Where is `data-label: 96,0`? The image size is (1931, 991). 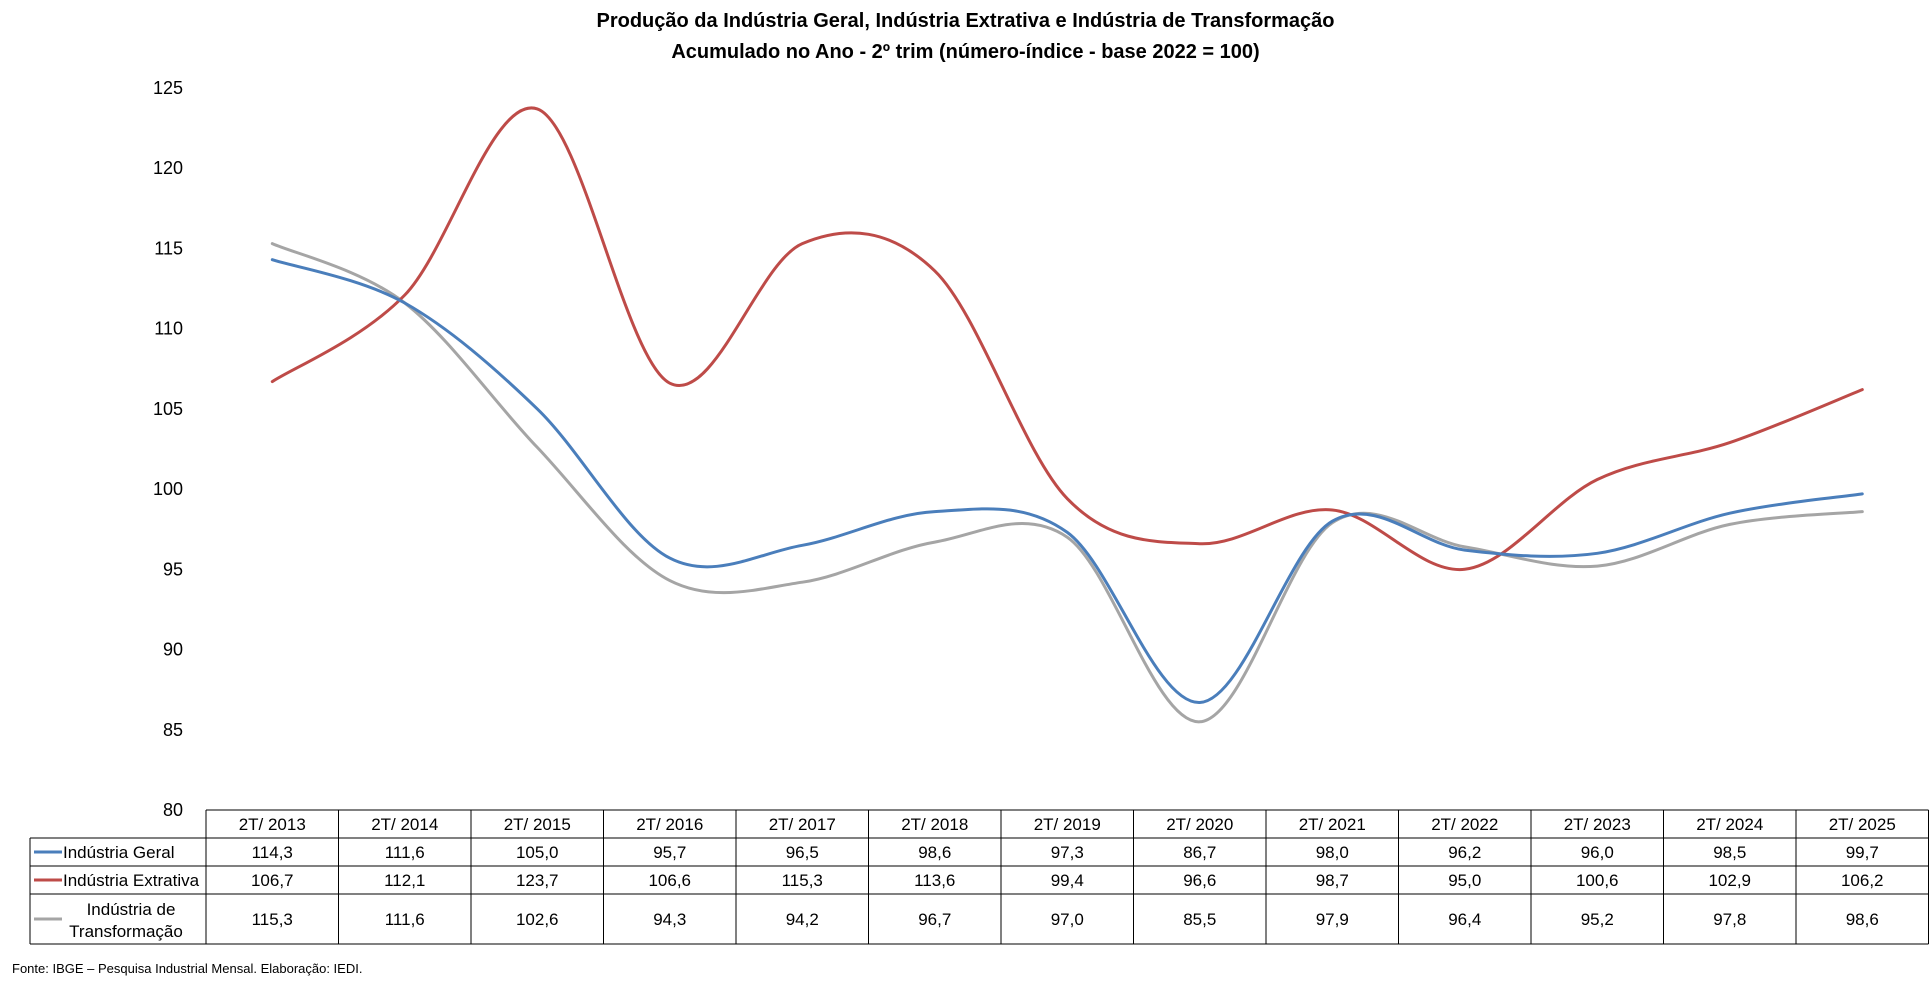
data-label: 96,0 is located at coordinates (1597, 852).